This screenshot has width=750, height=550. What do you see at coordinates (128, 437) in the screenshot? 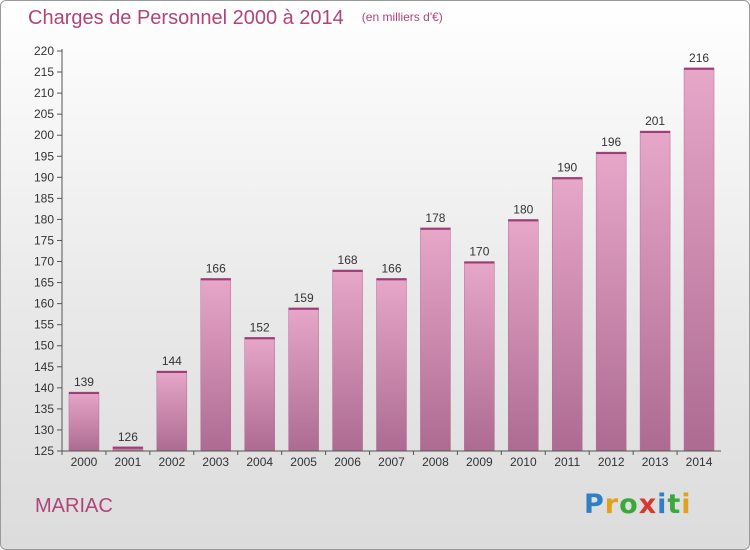
I see `data-label-2001: 126` at bounding box center [128, 437].